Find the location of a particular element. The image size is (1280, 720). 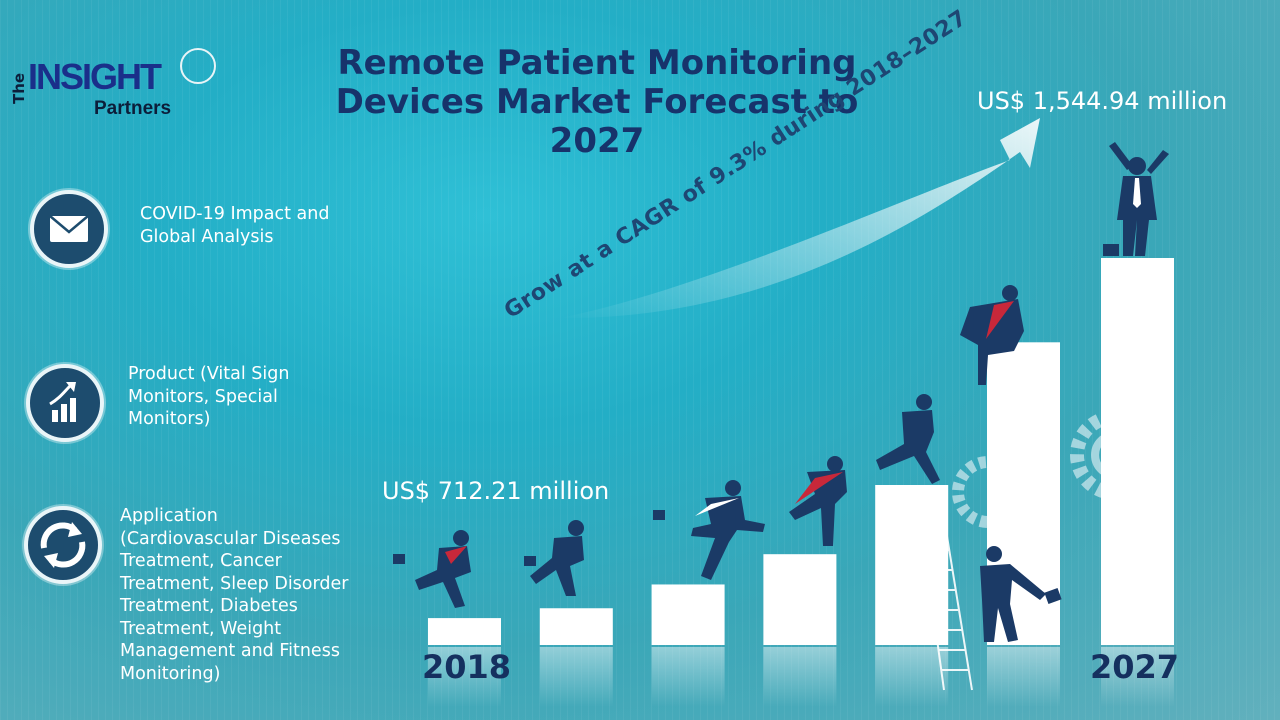

brand-logo: The INSIGHT Partners is located at coordinates (111, 86).